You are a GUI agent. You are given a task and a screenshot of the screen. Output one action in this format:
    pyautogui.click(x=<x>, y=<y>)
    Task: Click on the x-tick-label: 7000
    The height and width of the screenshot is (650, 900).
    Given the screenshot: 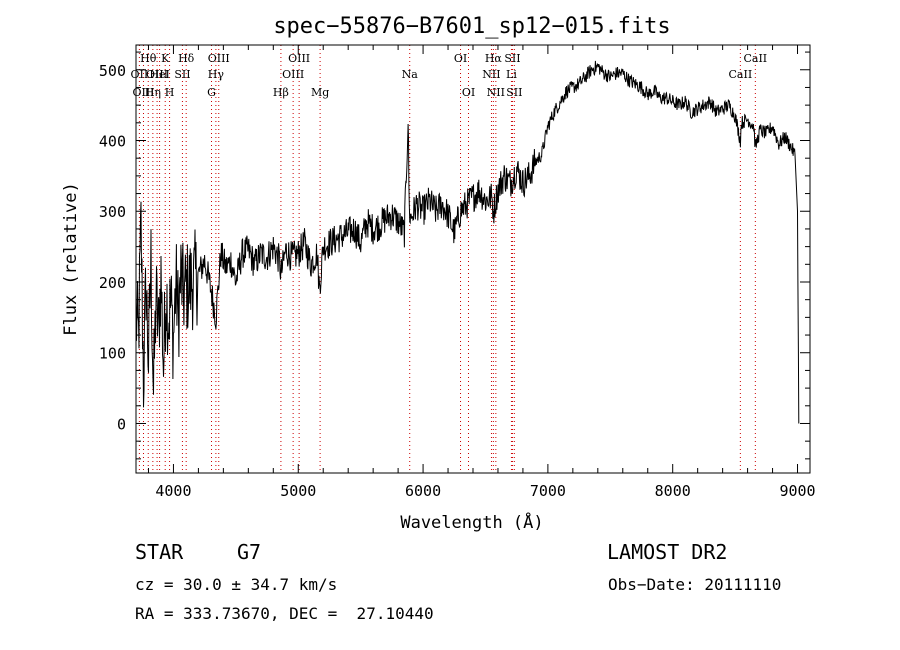 What is the action you would take?
    pyautogui.click(x=548, y=491)
    